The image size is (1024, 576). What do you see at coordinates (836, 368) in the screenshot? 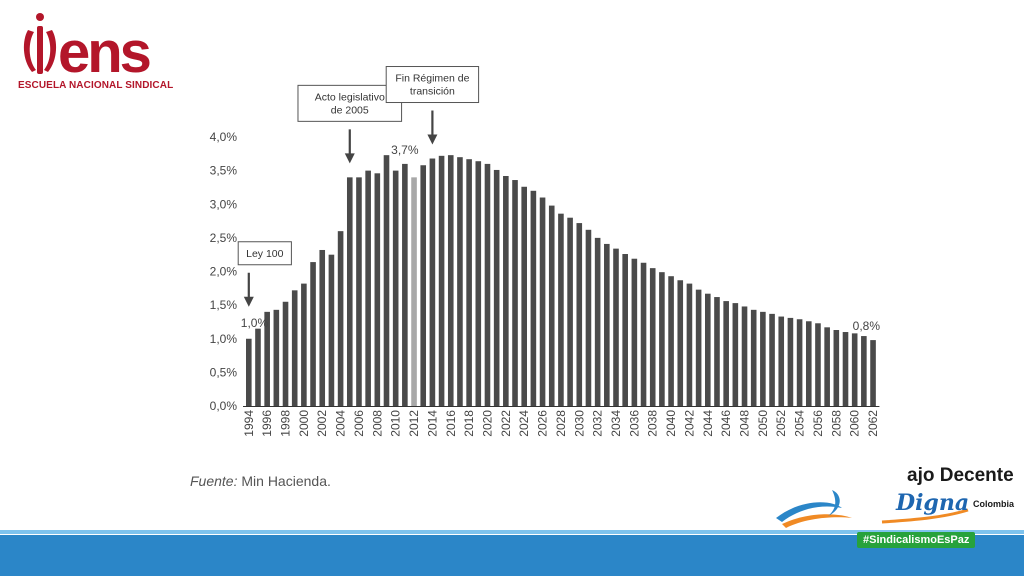
I see `bar-2058` at bounding box center [836, 368].